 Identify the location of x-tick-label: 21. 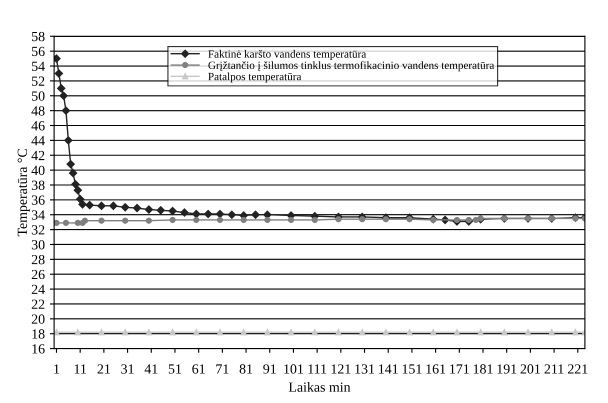
(104, 369).